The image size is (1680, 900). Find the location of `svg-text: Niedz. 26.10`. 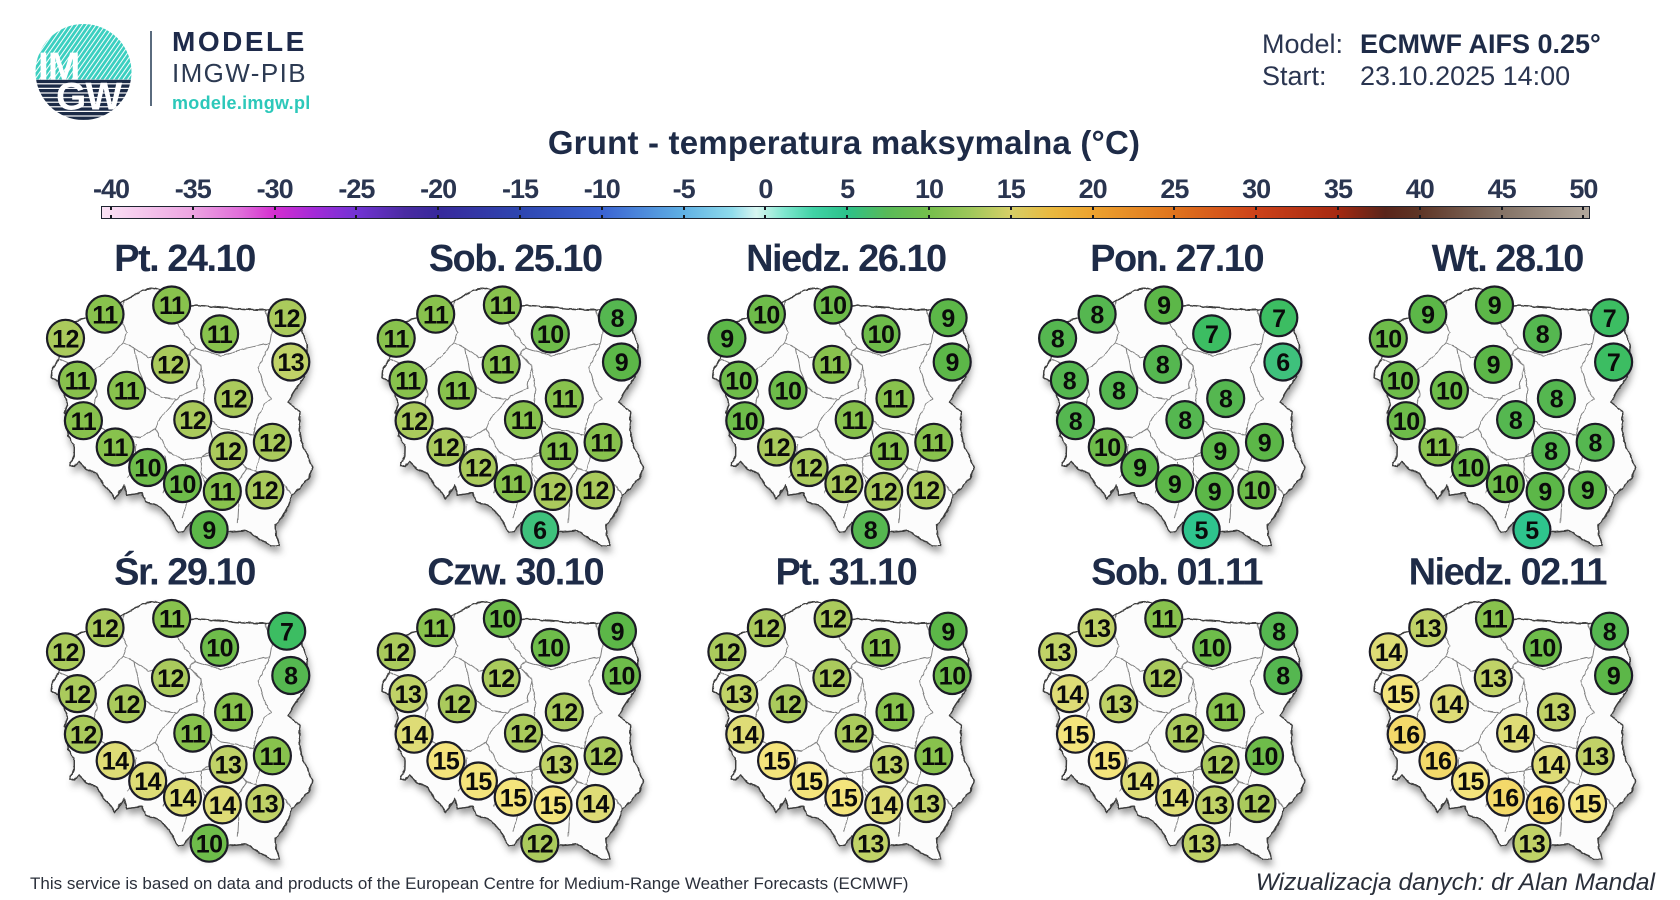

svg-text: Niedz. 26.10 is located at coordinates (846, 259).